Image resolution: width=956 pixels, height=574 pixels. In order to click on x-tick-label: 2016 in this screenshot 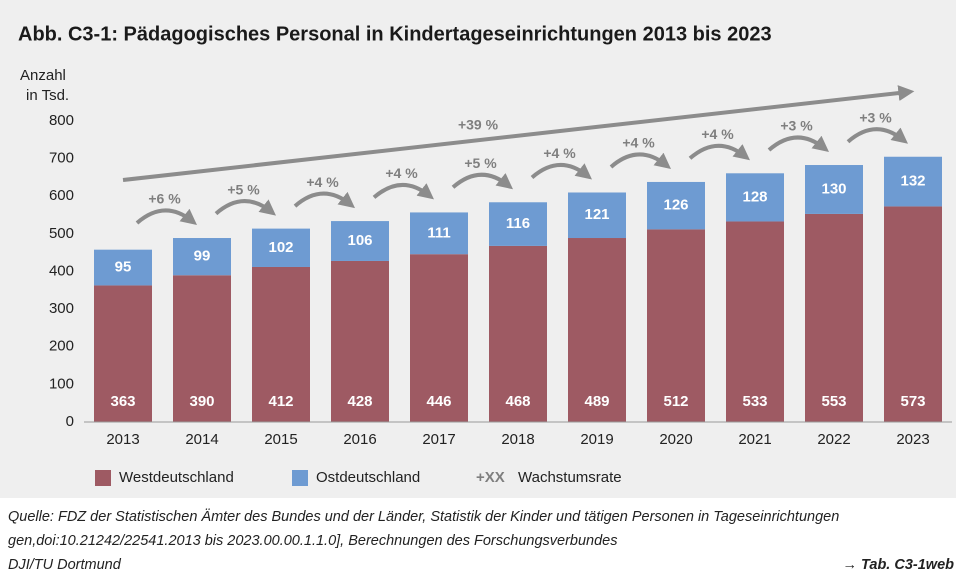, I will do `click(359, 439)`.